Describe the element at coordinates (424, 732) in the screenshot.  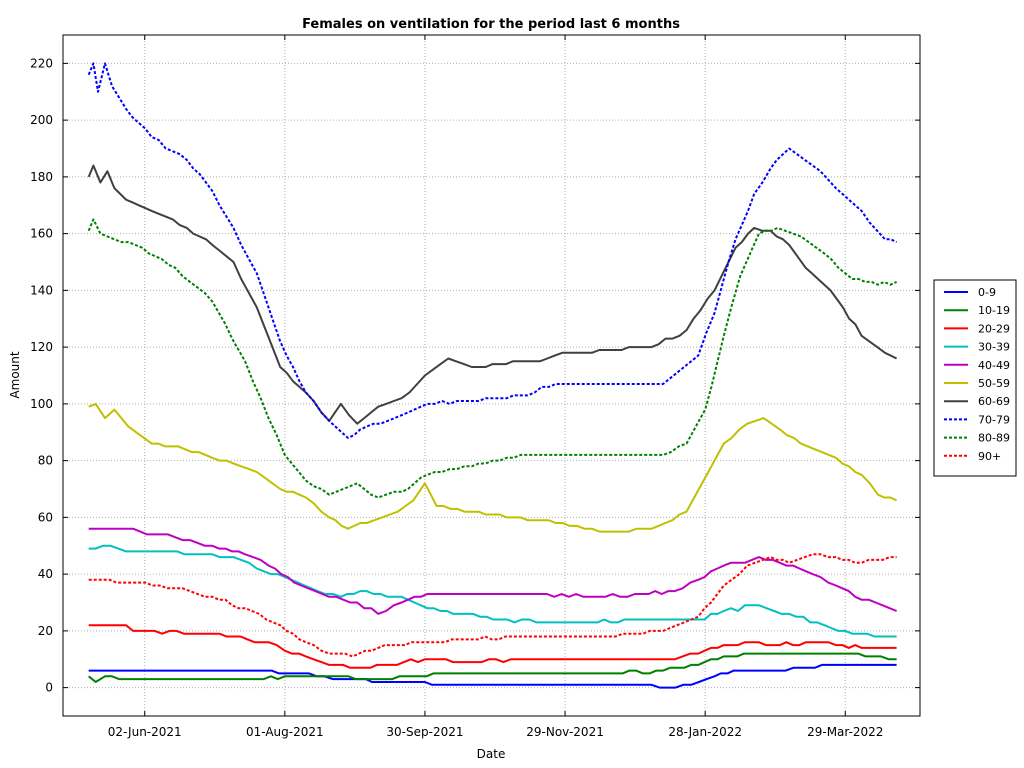
I see `x-tick-label: 30-Sep-2021` at that location.